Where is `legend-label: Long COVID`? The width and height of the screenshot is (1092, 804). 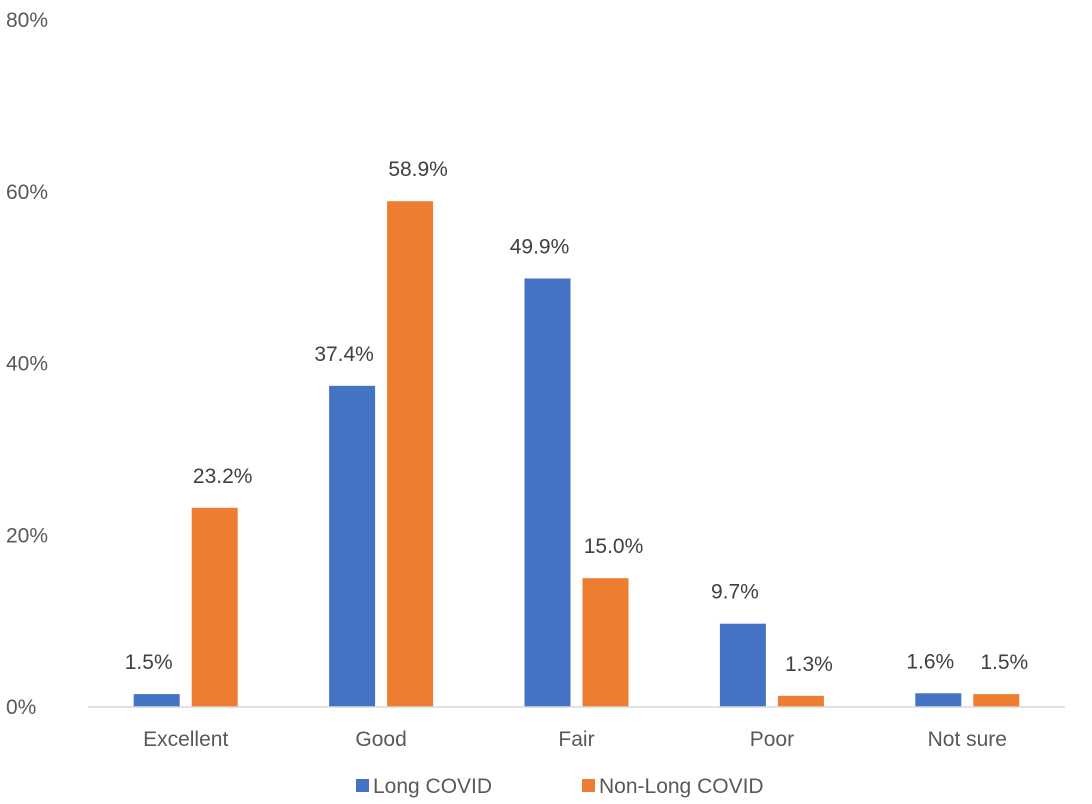 legend-label: Long COVID is located at coordinates (432, 786).